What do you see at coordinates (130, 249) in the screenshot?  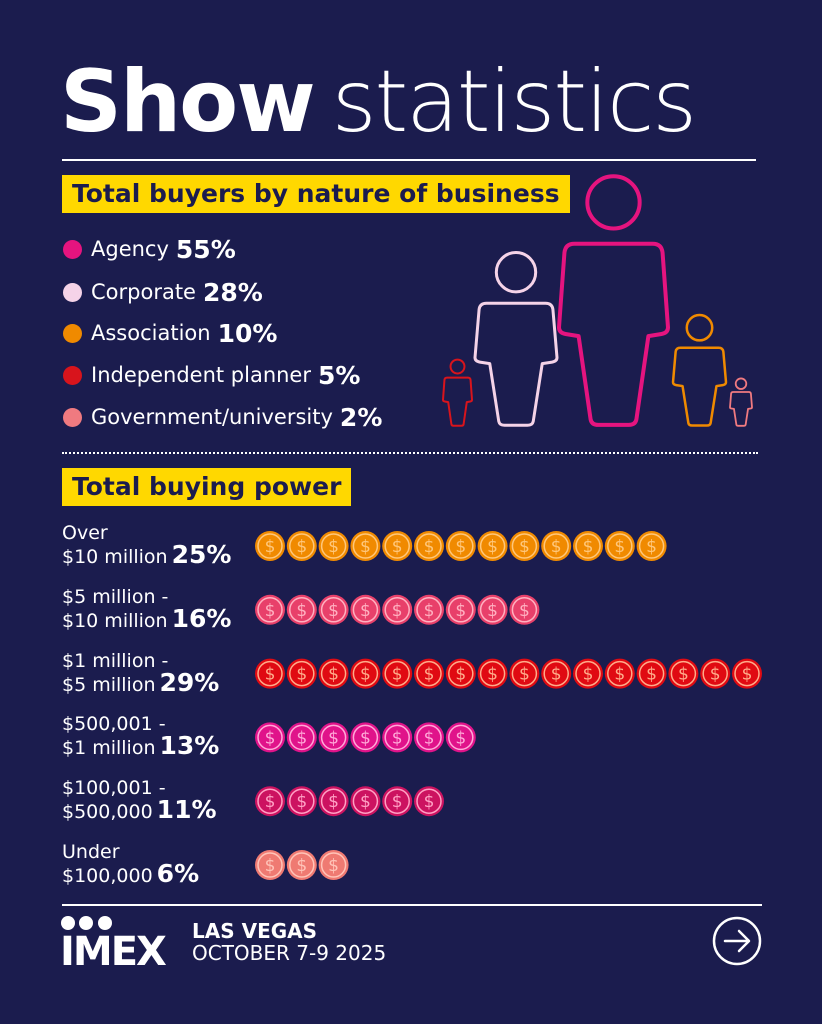 I see `legend-label: Agency` at bounding box center [130, 249].